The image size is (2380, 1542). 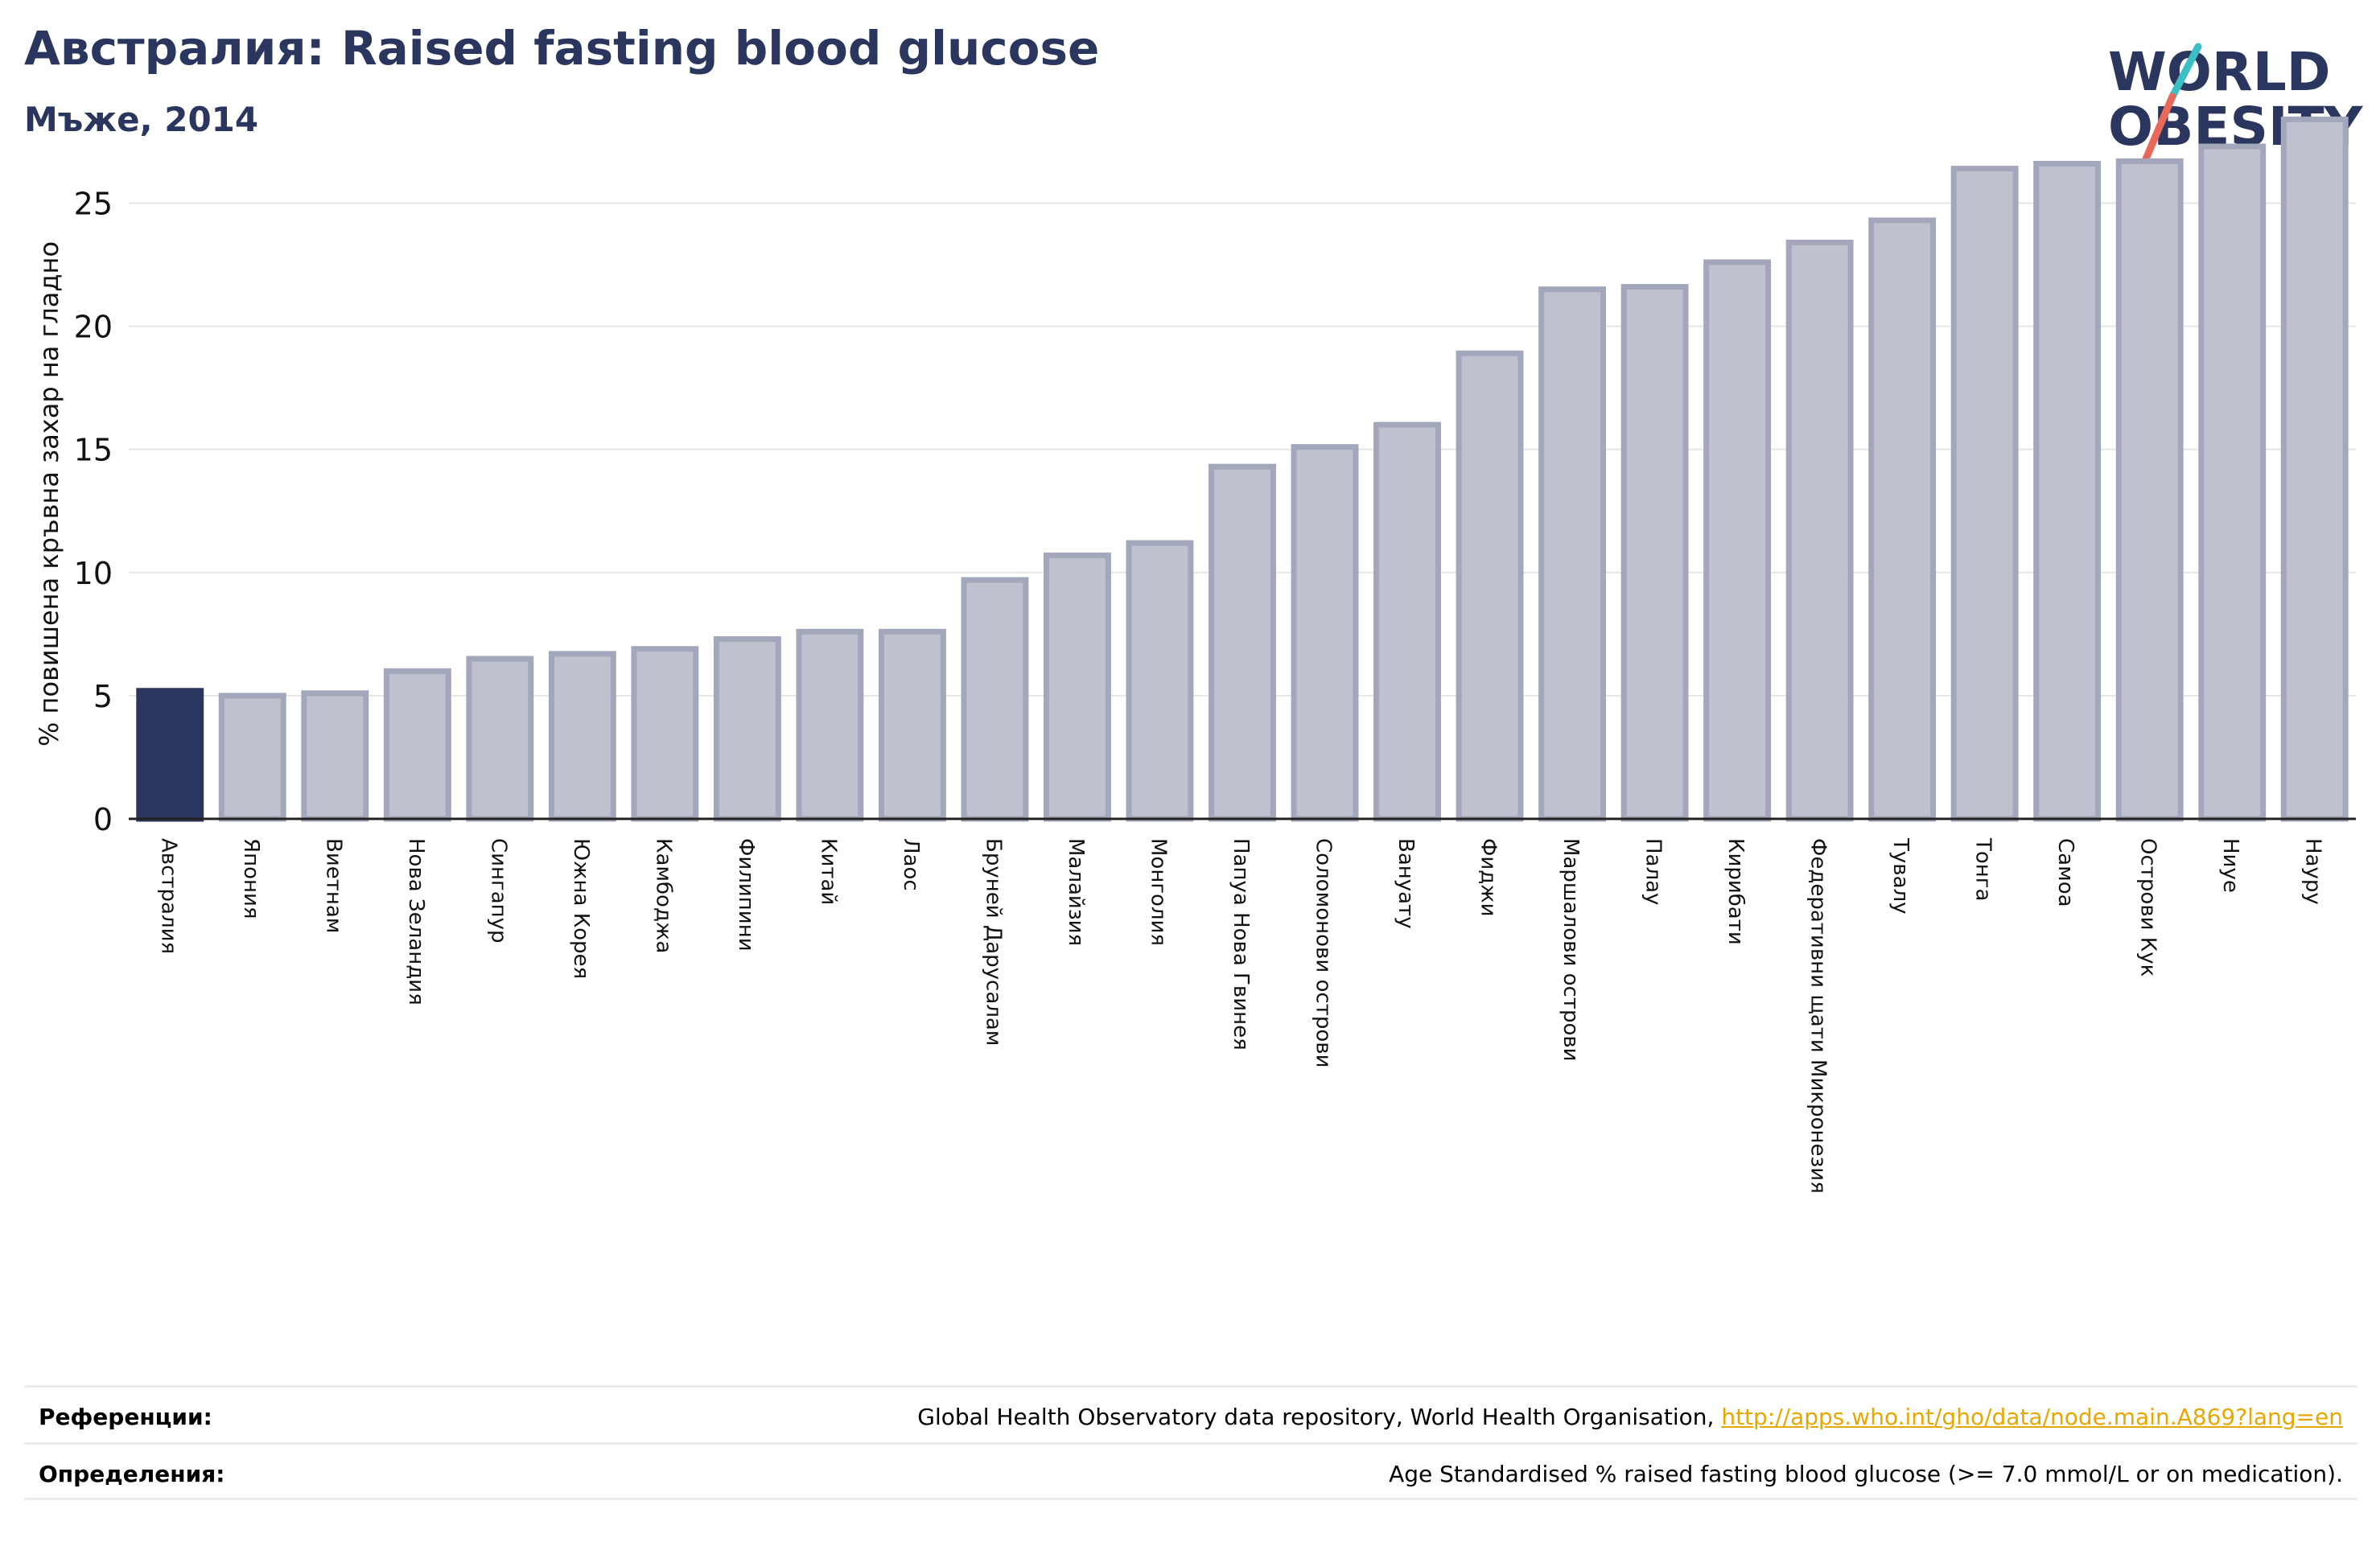 What do you see at coordinates (1323, 952) in the screenshot?
I see `x-tick-label: Соломонови острови` at bounding box center [1323, 952].